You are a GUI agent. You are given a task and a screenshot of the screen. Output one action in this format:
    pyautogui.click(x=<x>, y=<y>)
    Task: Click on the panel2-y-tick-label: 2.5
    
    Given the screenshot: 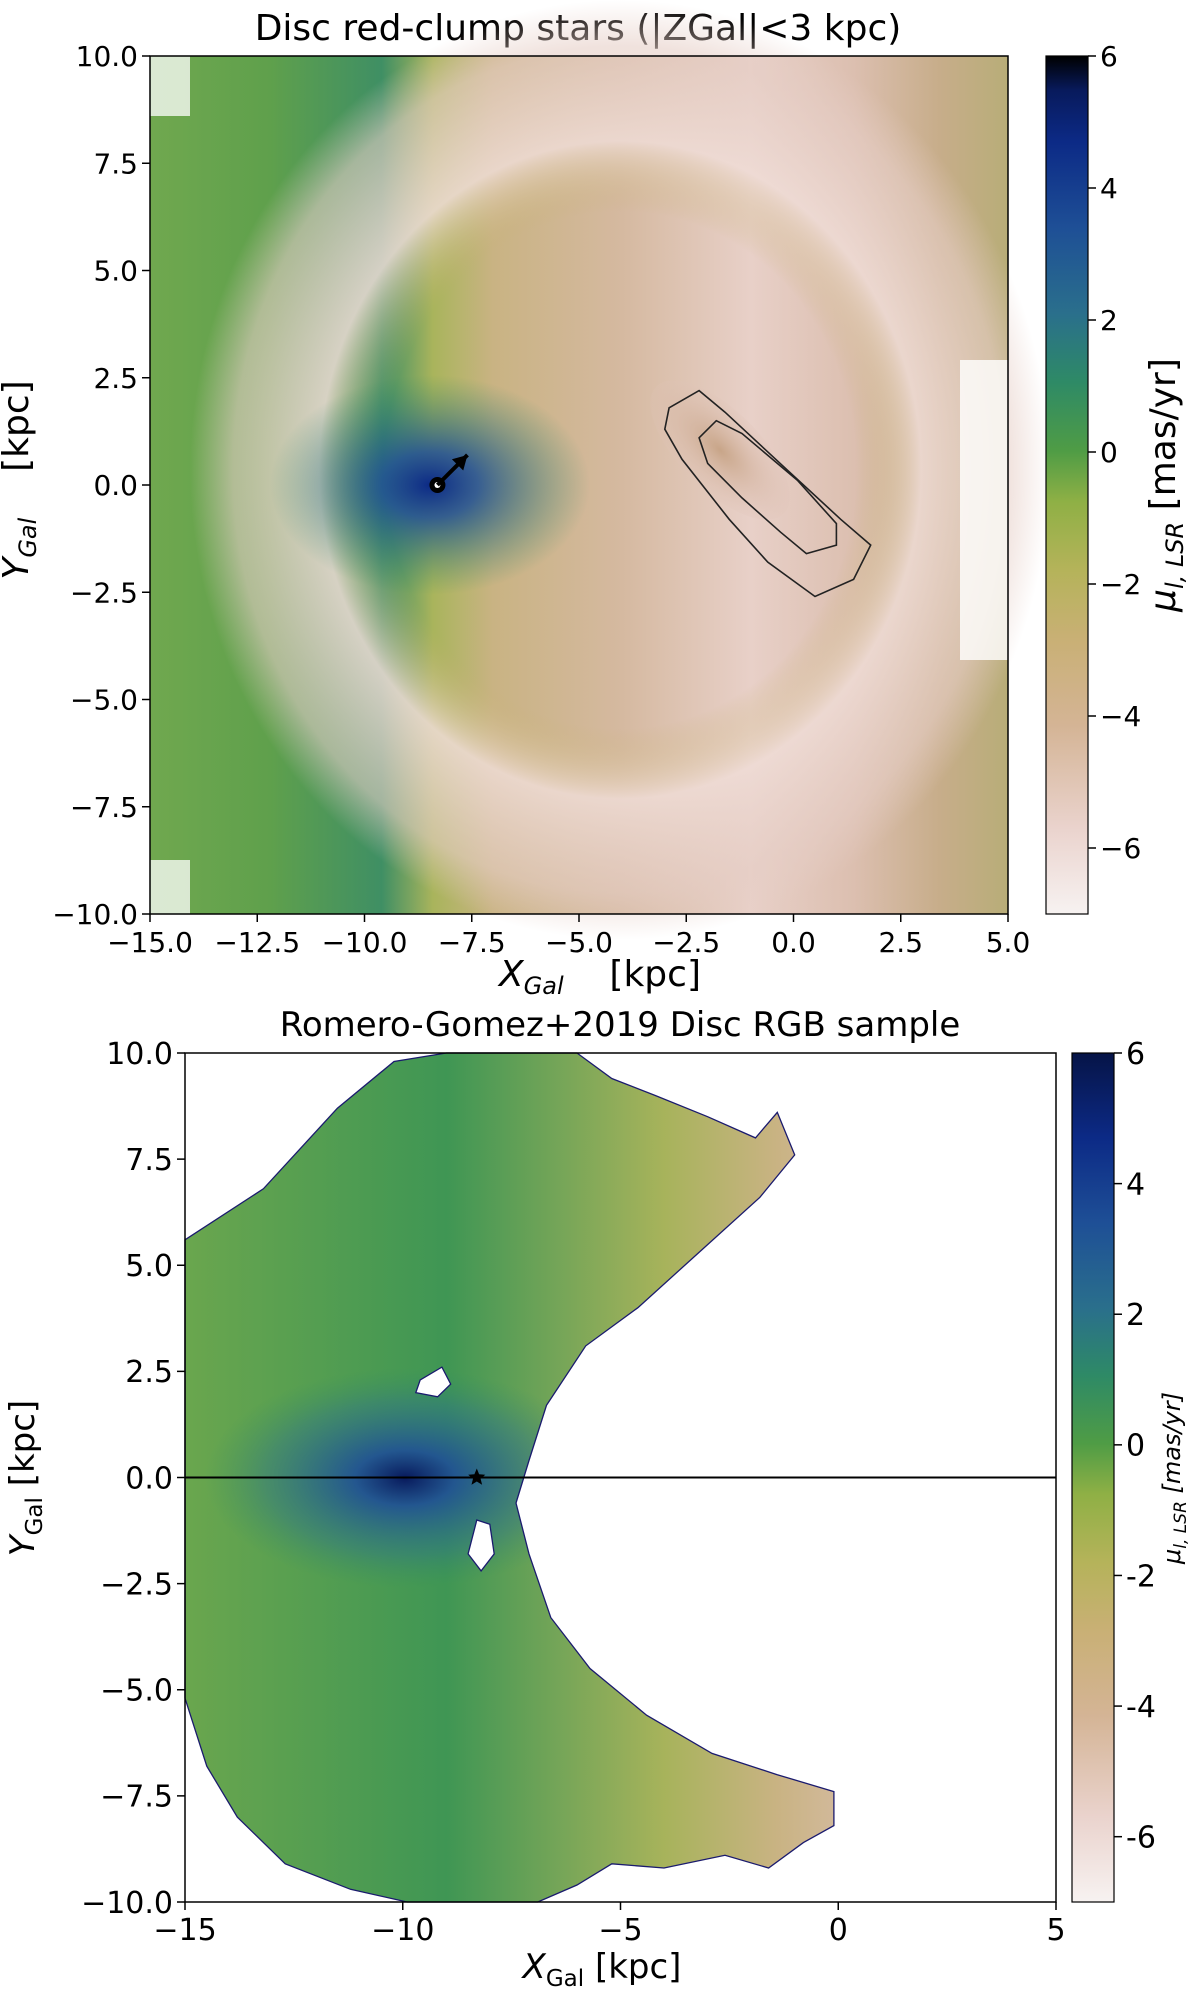 What is the action you would take?
    pyautogui.click(x=149, y=1372)
    